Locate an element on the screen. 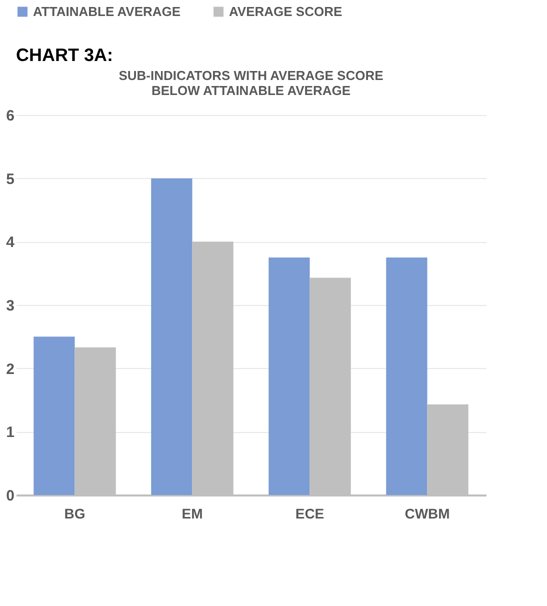 The height and width of the screenshot is (606, 547). x-tick-label: BG is located at coordinates (75, 514).